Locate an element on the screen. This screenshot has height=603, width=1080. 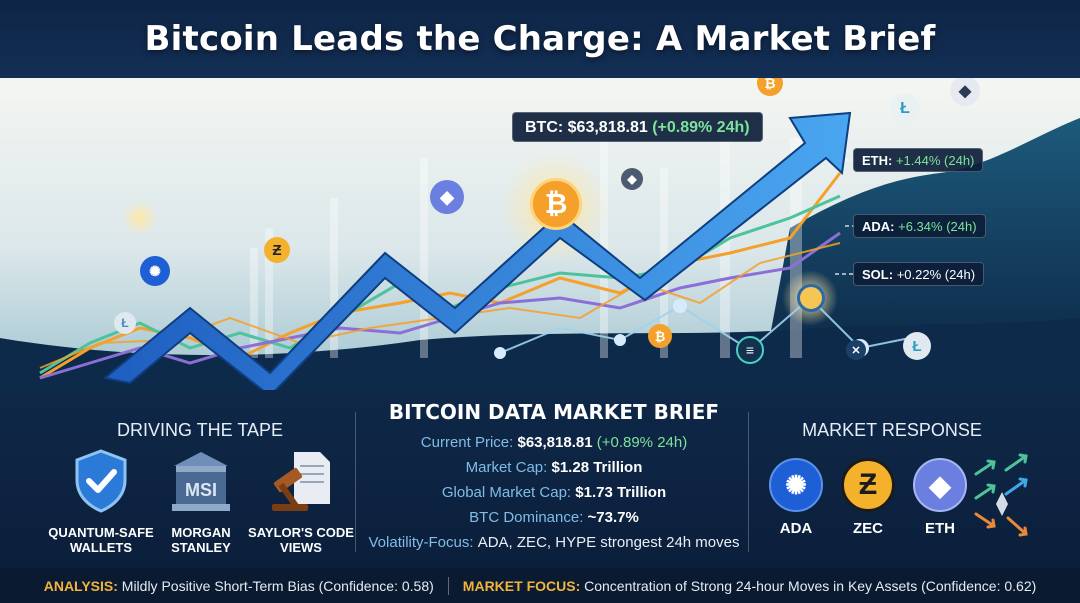
trend-arrows-icon is located at coordinates (1001, 495).